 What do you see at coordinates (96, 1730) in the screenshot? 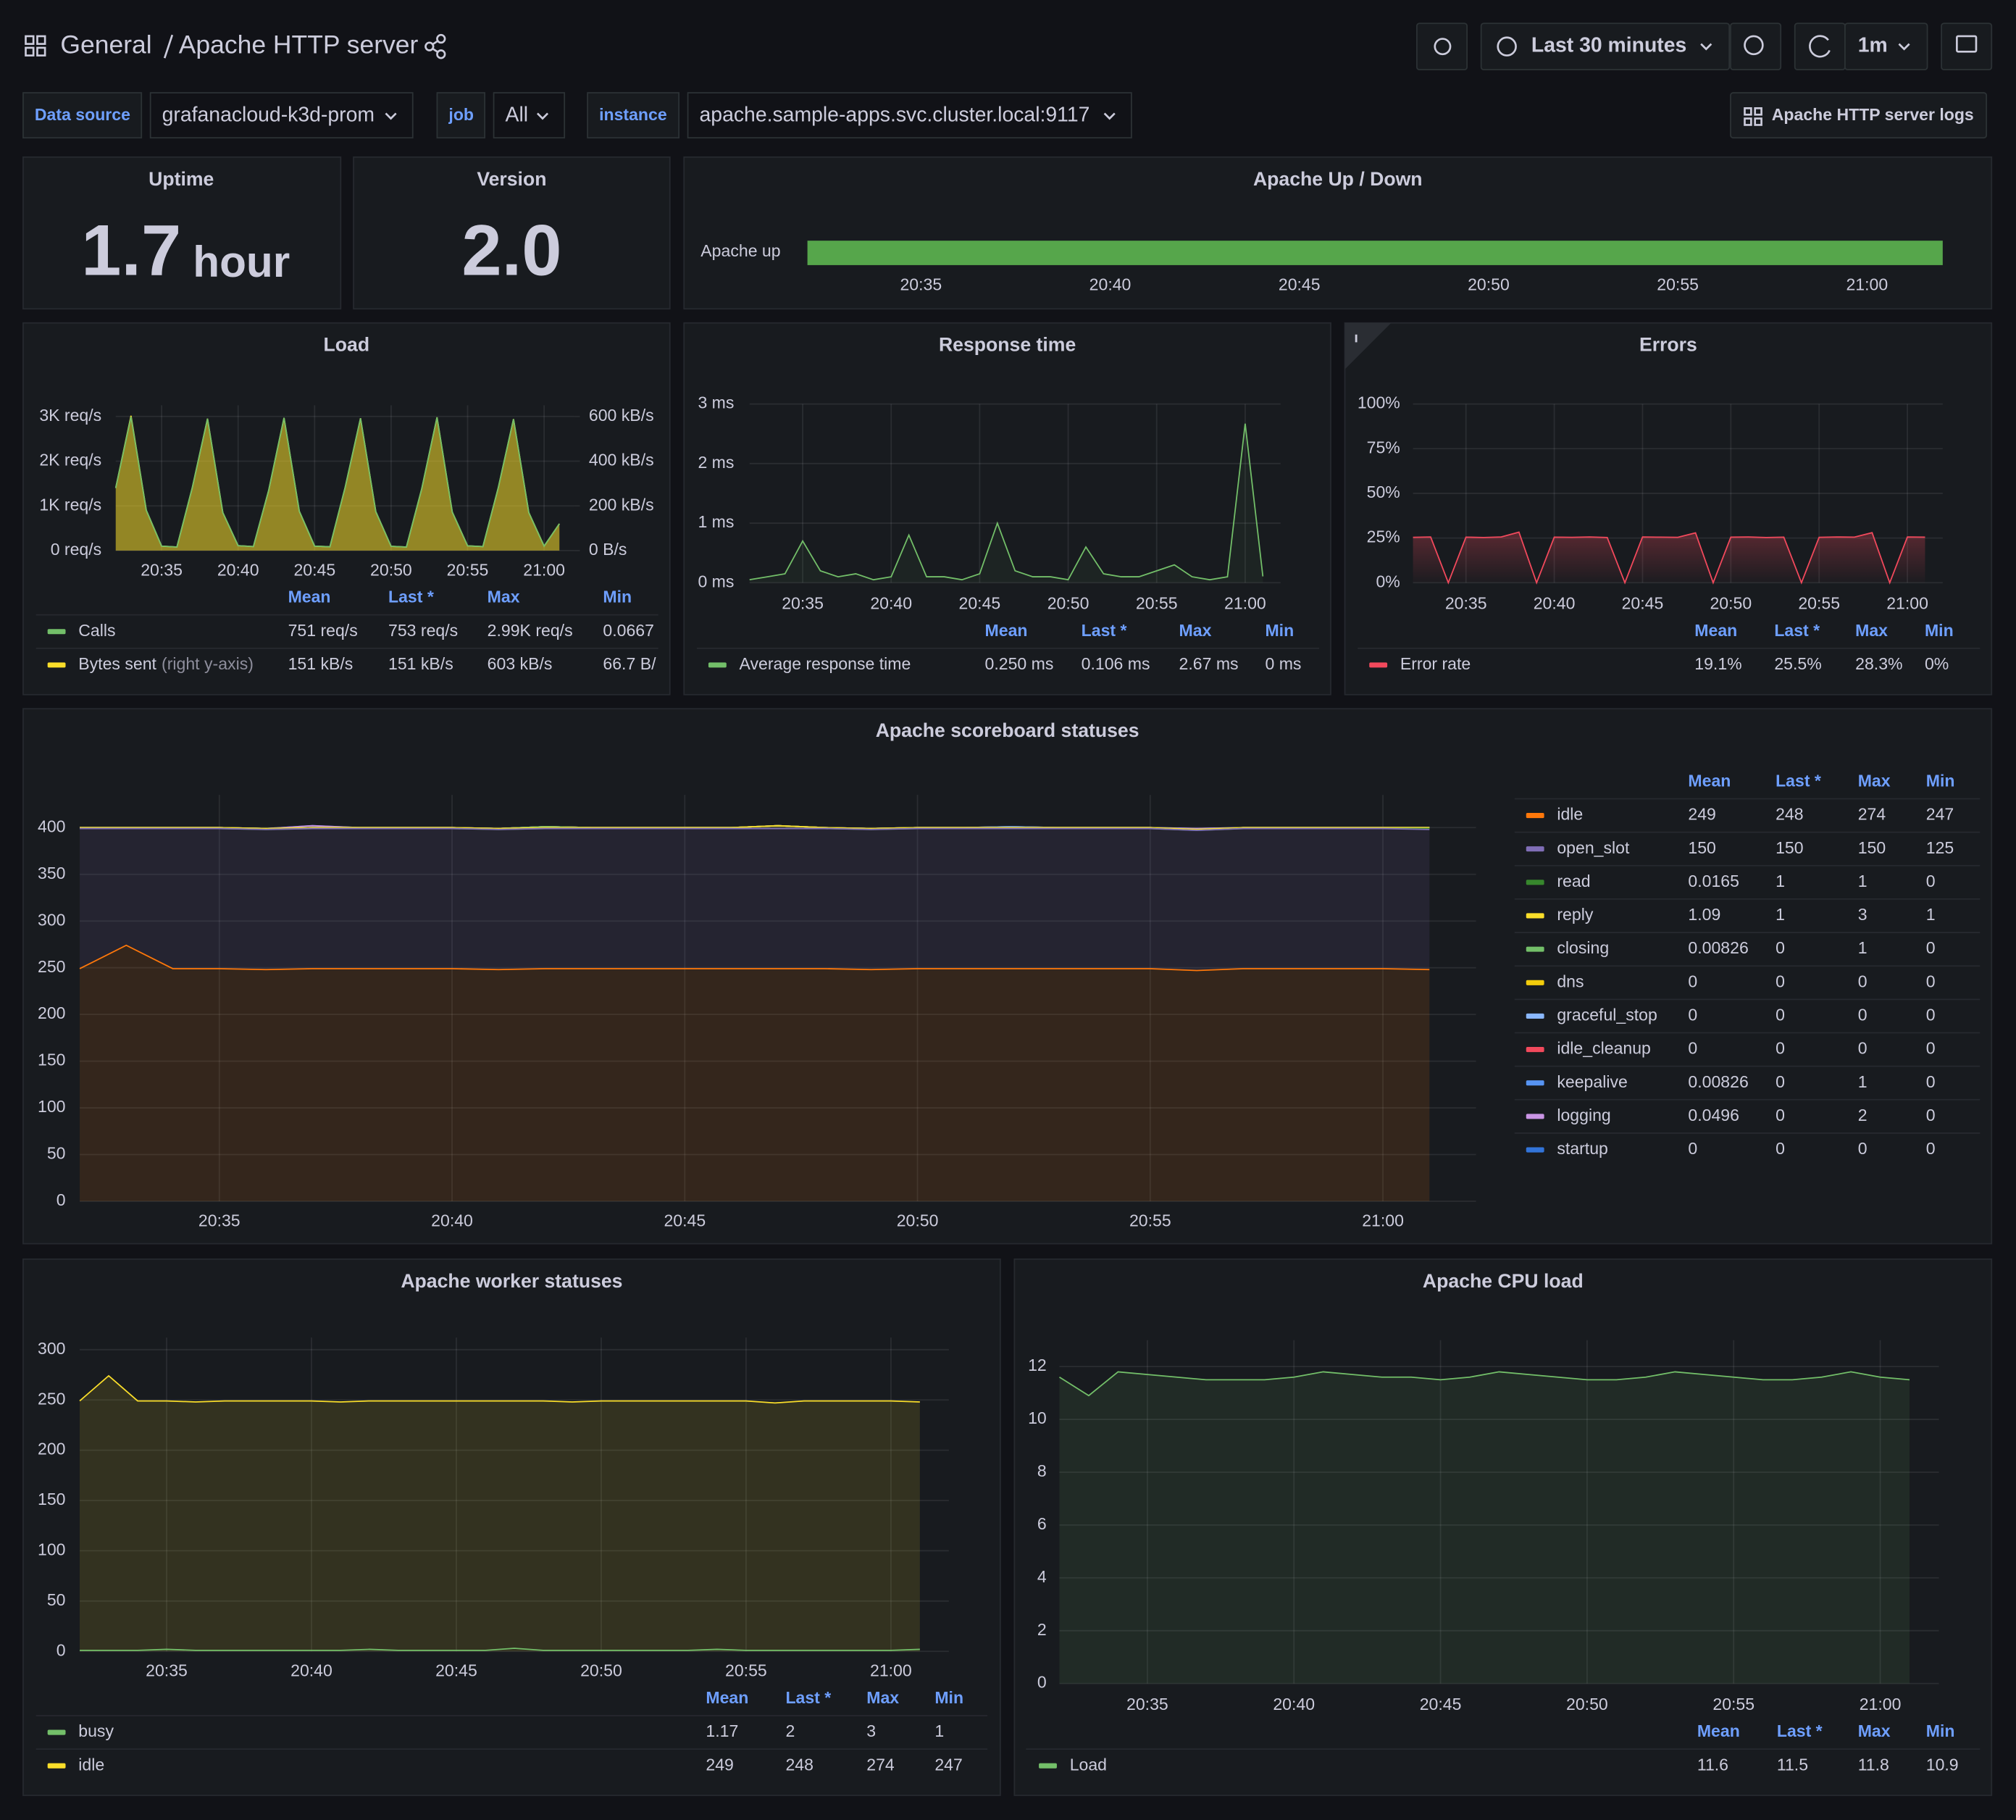
I see `legend-name: busy` at bounding box center [96, 1730].